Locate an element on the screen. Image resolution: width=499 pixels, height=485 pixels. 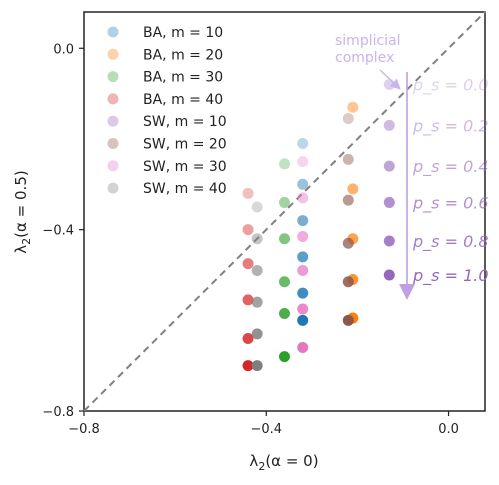
legend-label: BA, m = 40 is located at coordinates (183, 100).